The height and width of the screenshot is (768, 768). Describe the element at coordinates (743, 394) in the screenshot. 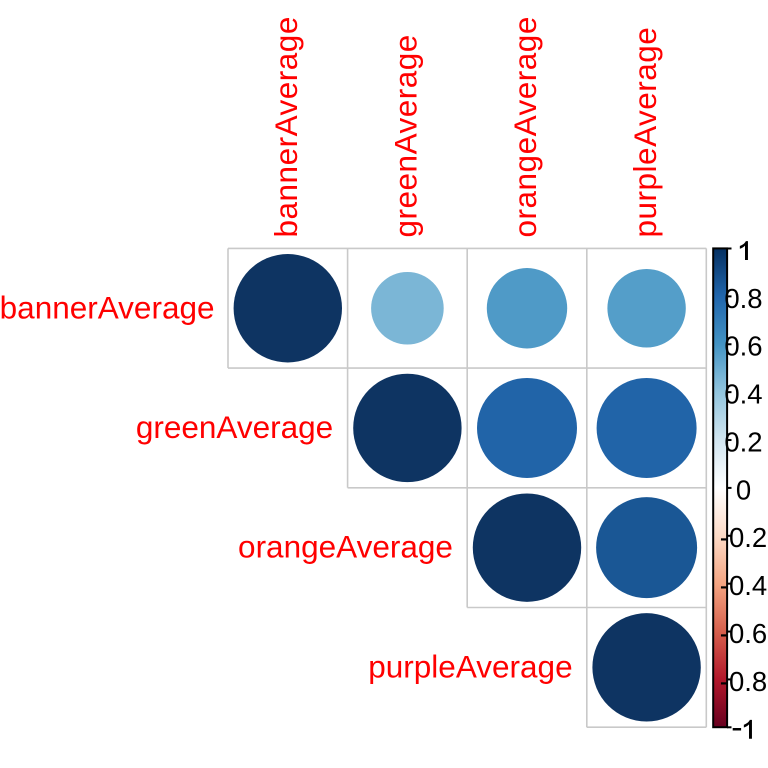

I see `svg-text: 0.4` at that location.